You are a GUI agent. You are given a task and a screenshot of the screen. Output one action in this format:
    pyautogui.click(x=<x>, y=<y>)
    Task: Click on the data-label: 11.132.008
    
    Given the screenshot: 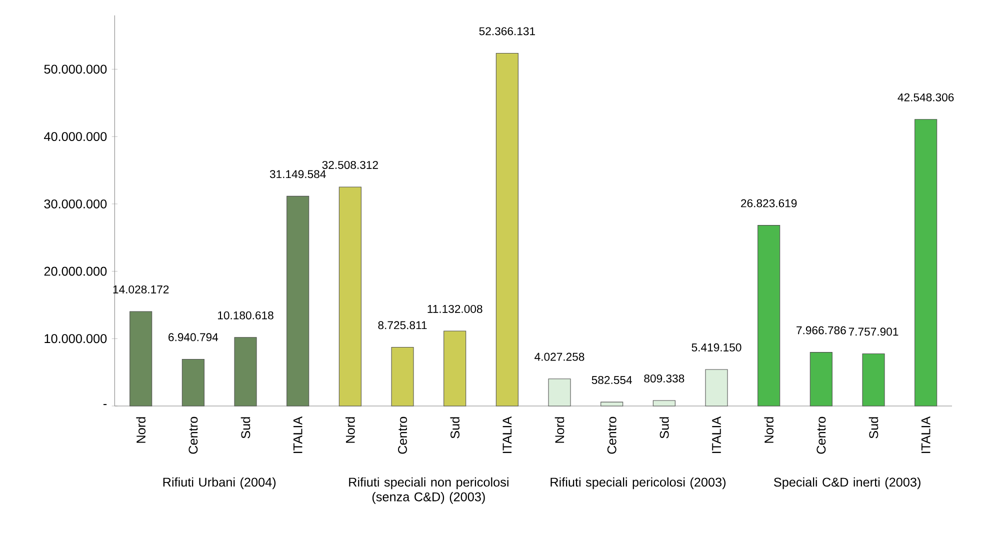 What is the action you would take?
    pyautogui.click(x=455, y=308)
    